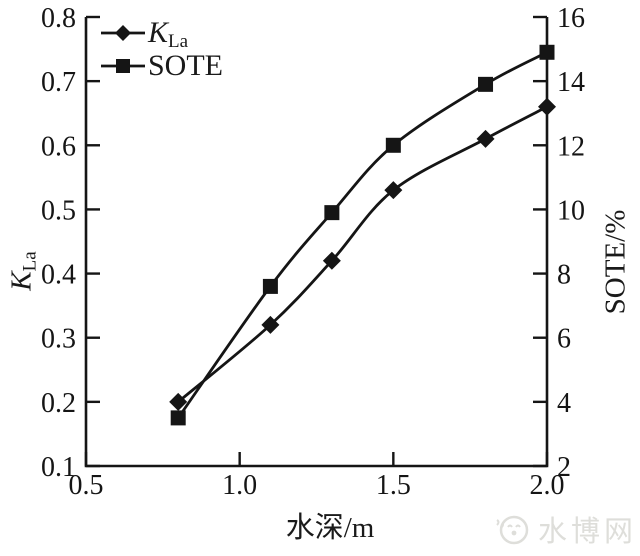 The image size is (640, 556). Describe the element at coordinates (58, 146) in the screenshot. I see `y-left-tick-label: 0.6` at that location.